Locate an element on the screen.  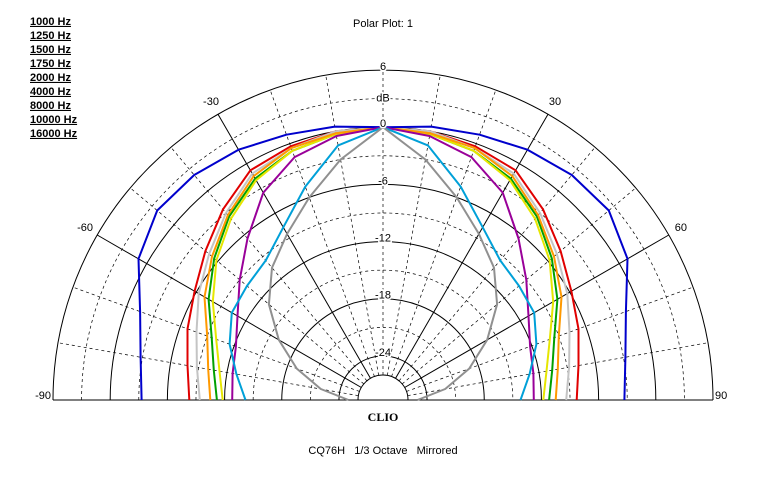
legend-entry: 8000 Hz is located at coordinates (50, 106).